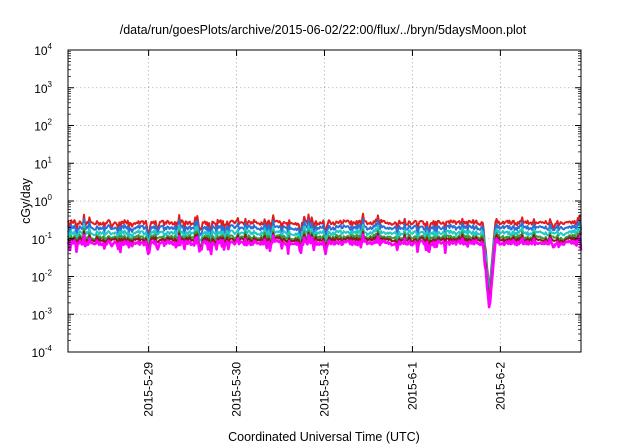 This screenshot has width=640, height=448. Describe the element at coordinates (43, 50) in the screenshot. I see `y-tick-label: 10⁴` at that location.